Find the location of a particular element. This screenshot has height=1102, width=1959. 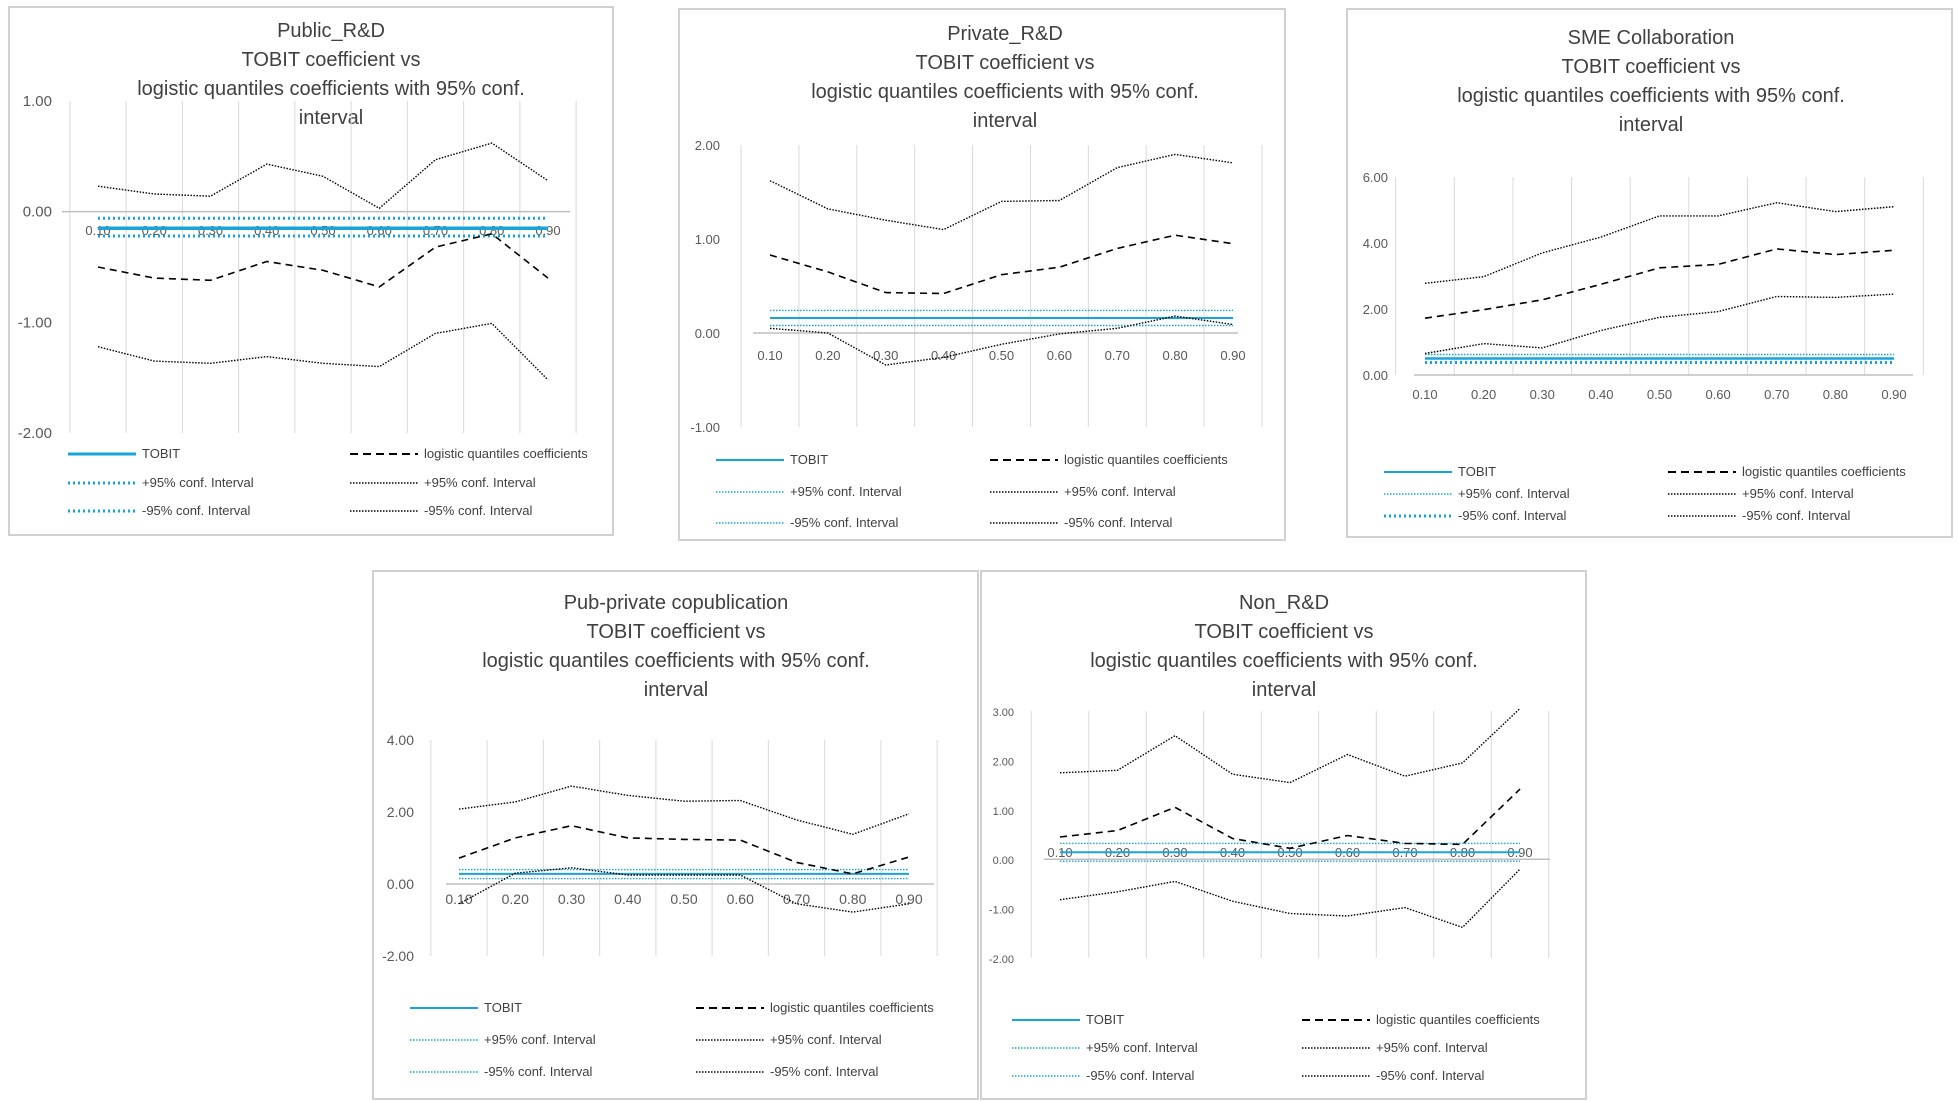

chart-title-line: SME Collaboration is located at coordinates (1651, 38).